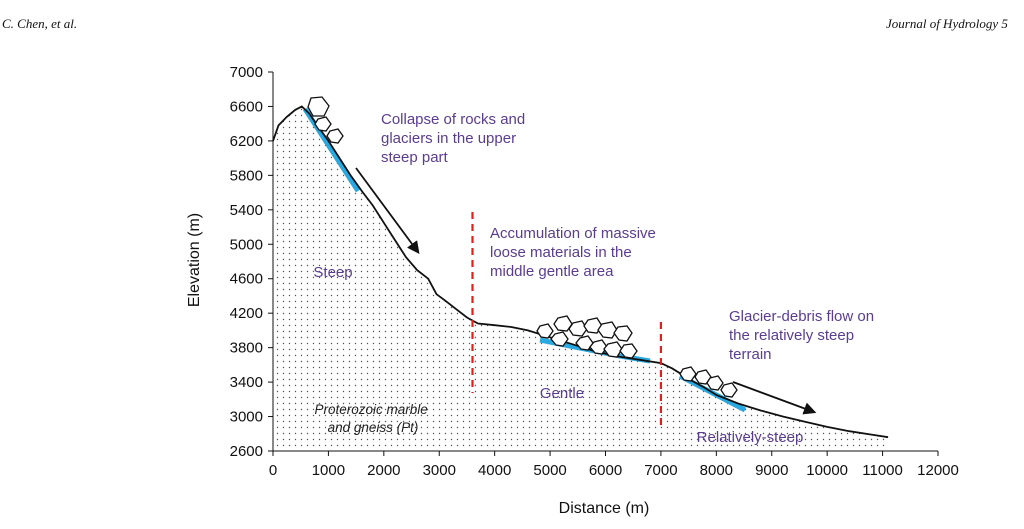 Image resolution: width=1024 pixels, height=529 pixels. Describe the element at coordinates (947, 23) in the screenshot. I see `running-header-journal: Journal of Hydrology 5` at that location.